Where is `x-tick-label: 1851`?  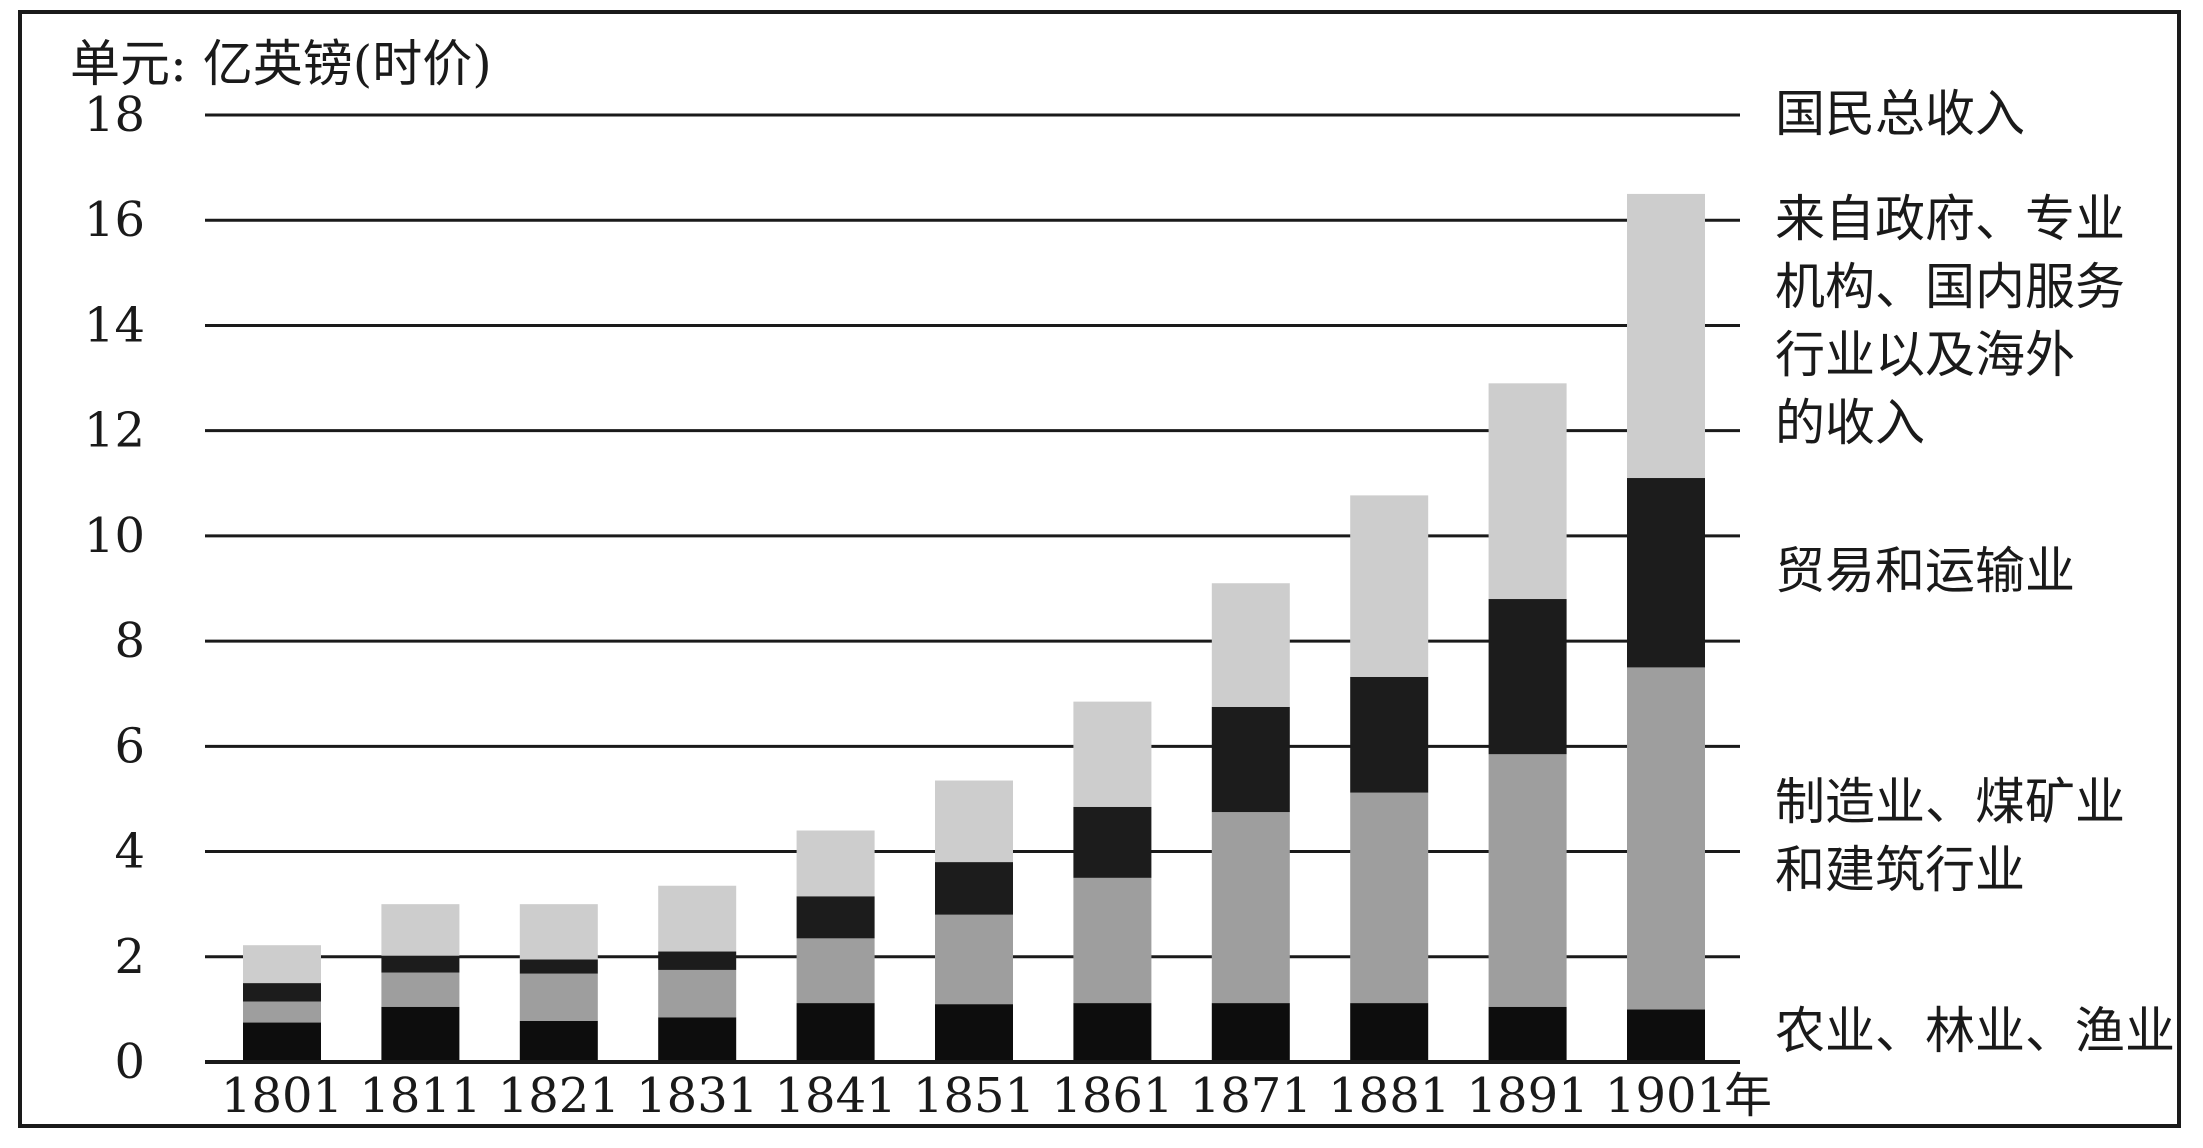 x-tick-label: 1851 is located at coordinates (974, 1096).